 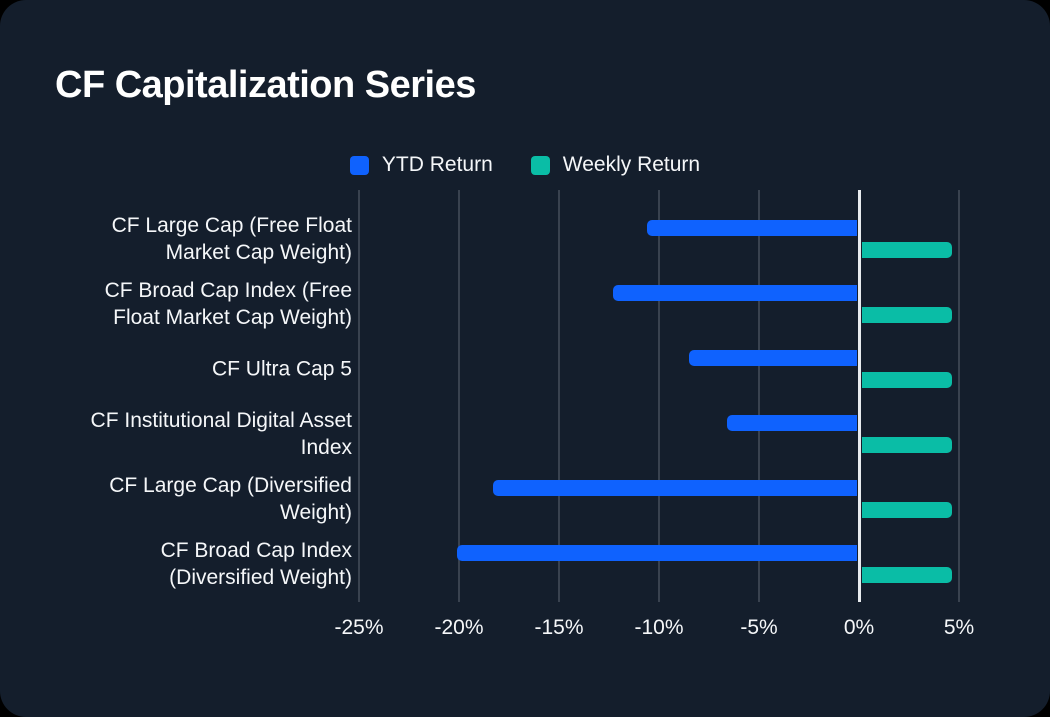 I want to click on category-label: CF Large Cap (Diversified Weight), so click(x=230, y=499).